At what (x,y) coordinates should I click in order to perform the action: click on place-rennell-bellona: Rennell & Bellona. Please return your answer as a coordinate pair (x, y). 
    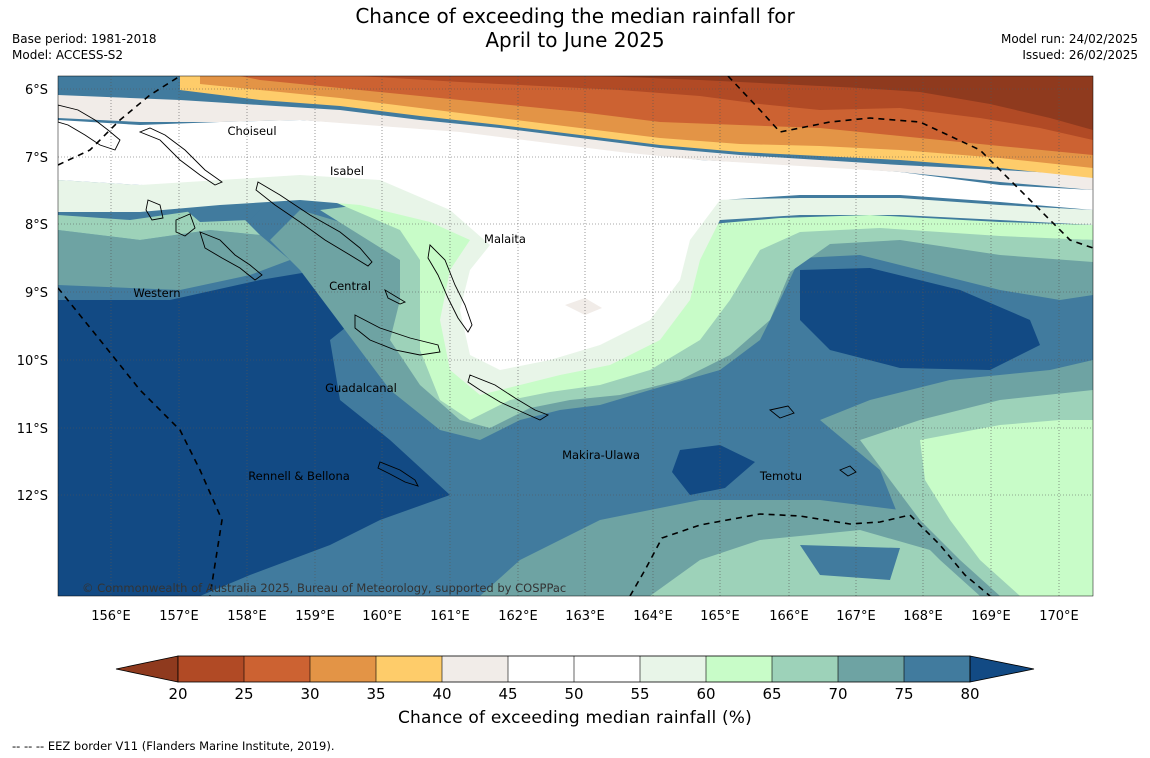
    Looking at the image, I should click on (299, 476).